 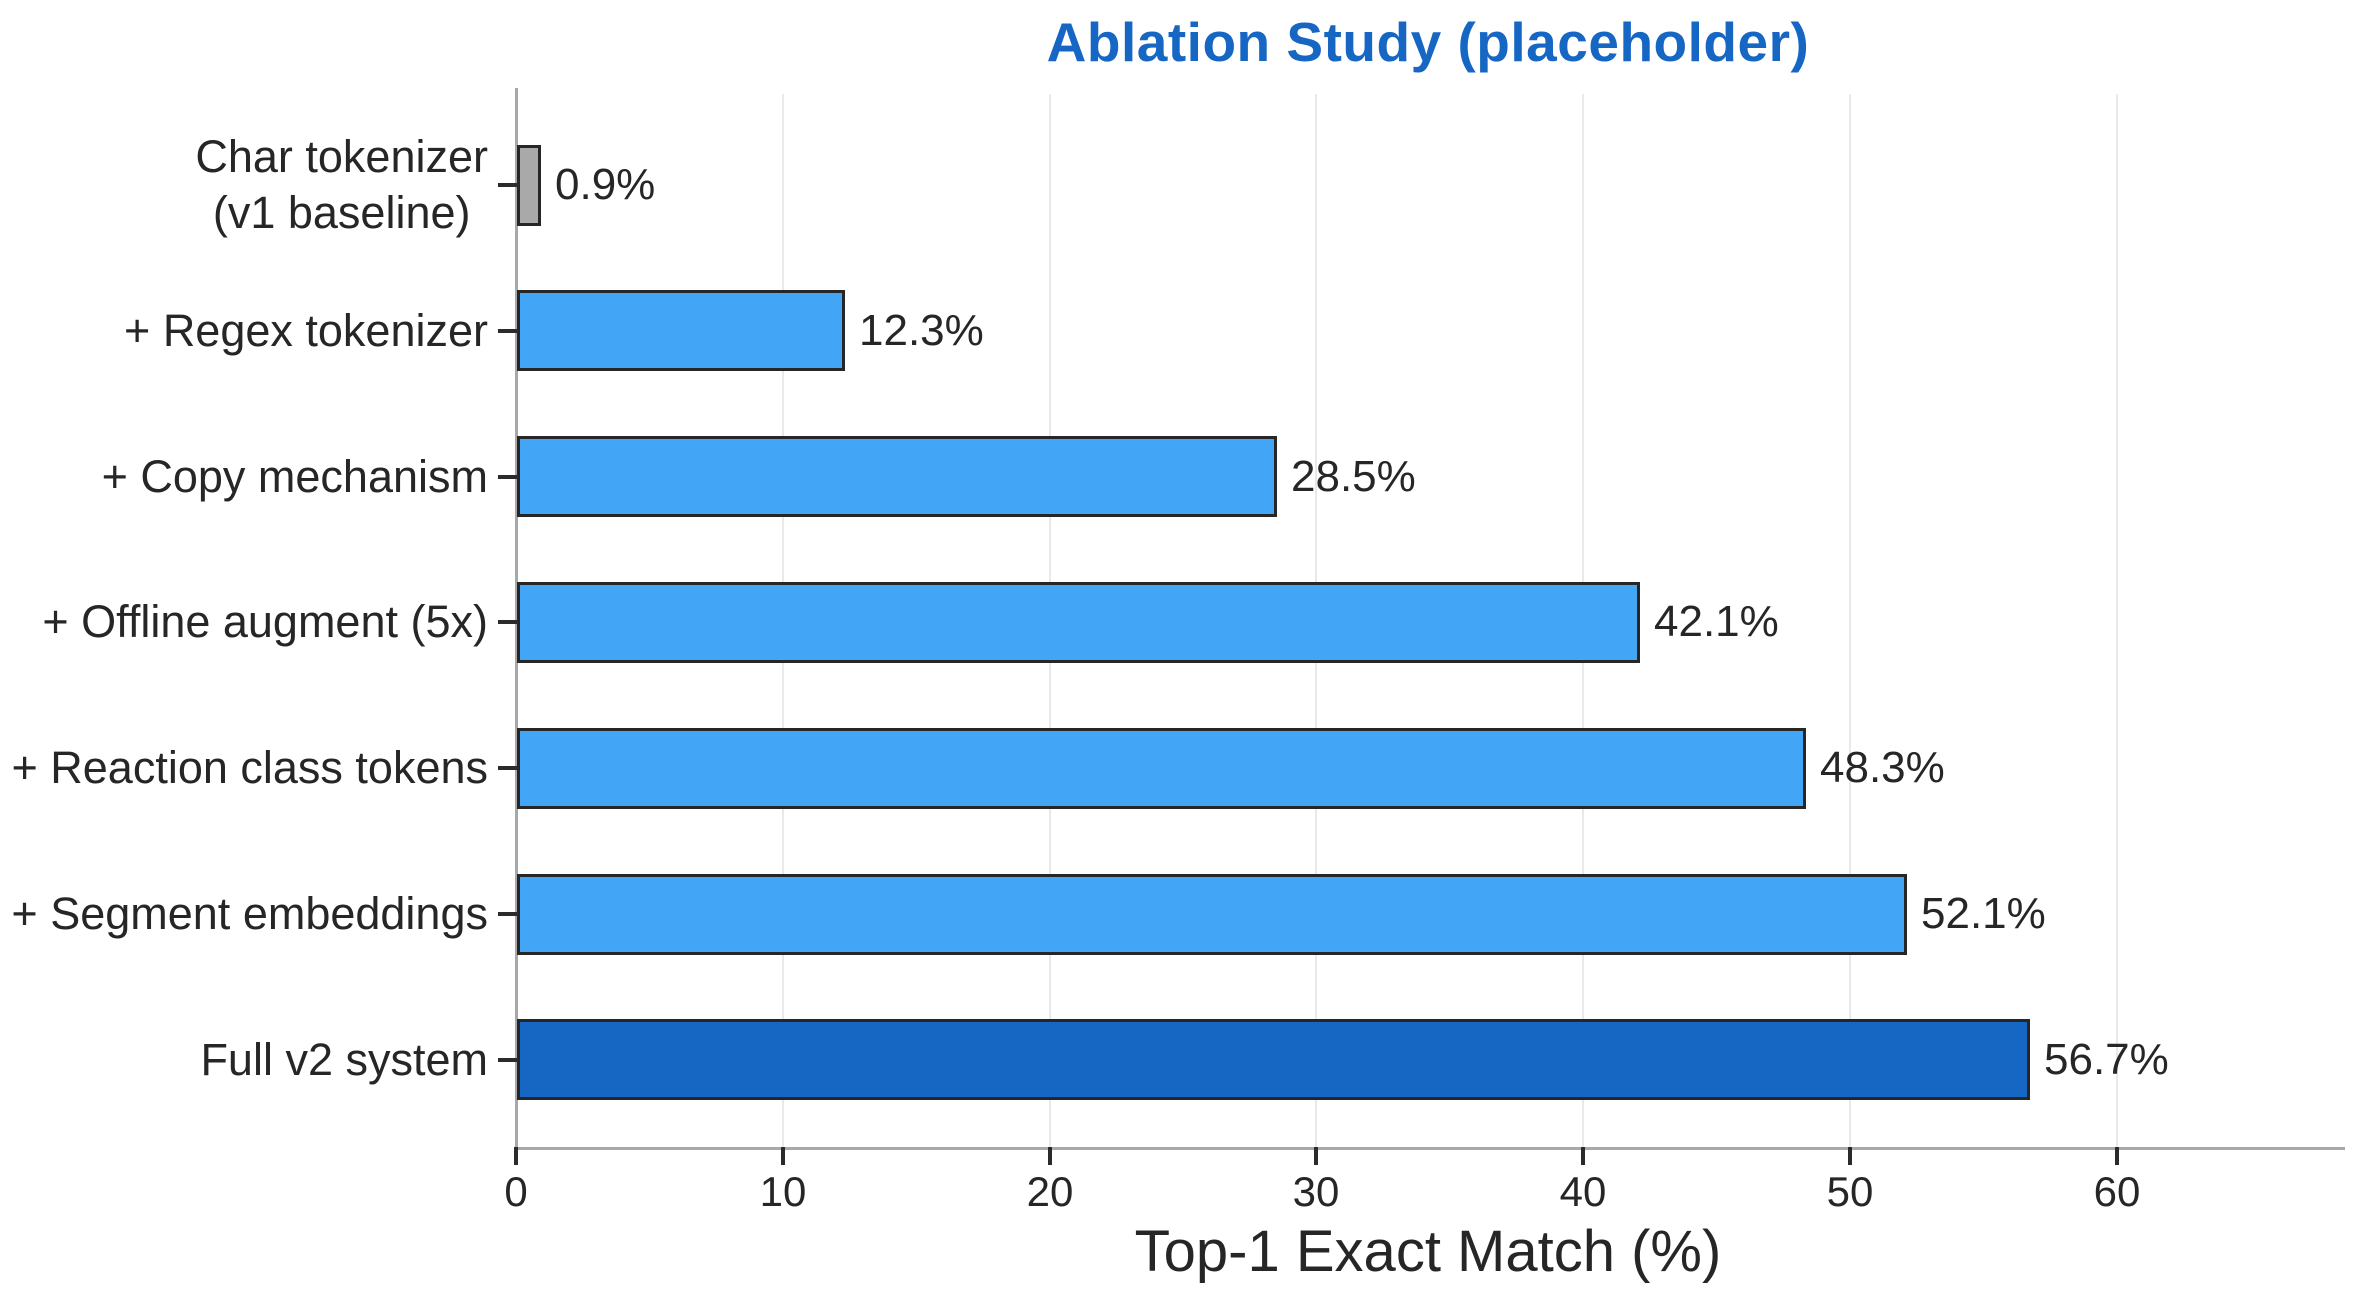 What do you see at coordinates (1316, 1191) in the screenshot?
I see `x-tick-label: 30` at bounding box center [1316, 1191].